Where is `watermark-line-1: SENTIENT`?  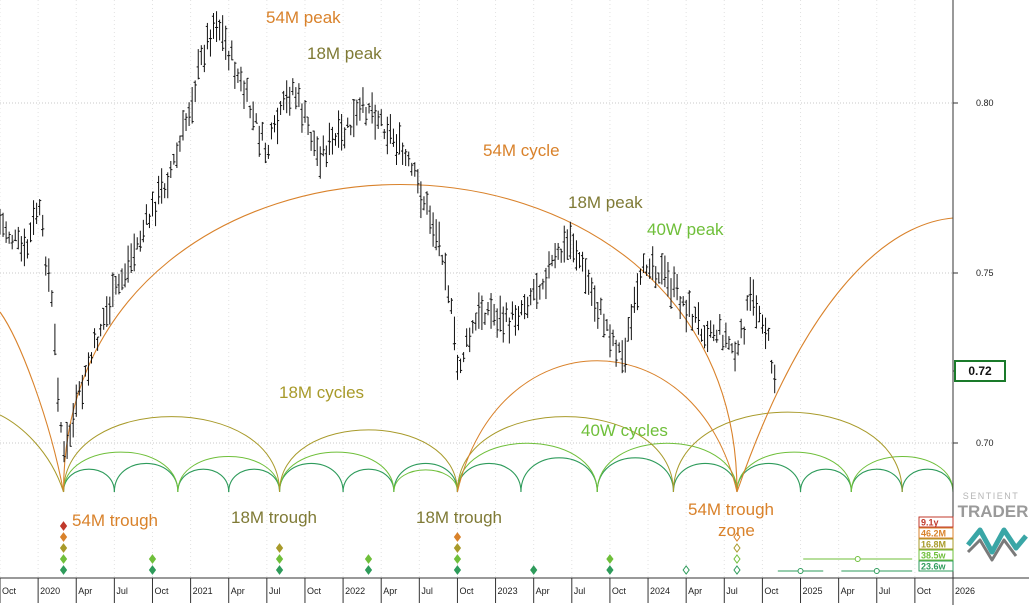 watermark-line-1: SENTIENT is located at coordinates (991, 496).